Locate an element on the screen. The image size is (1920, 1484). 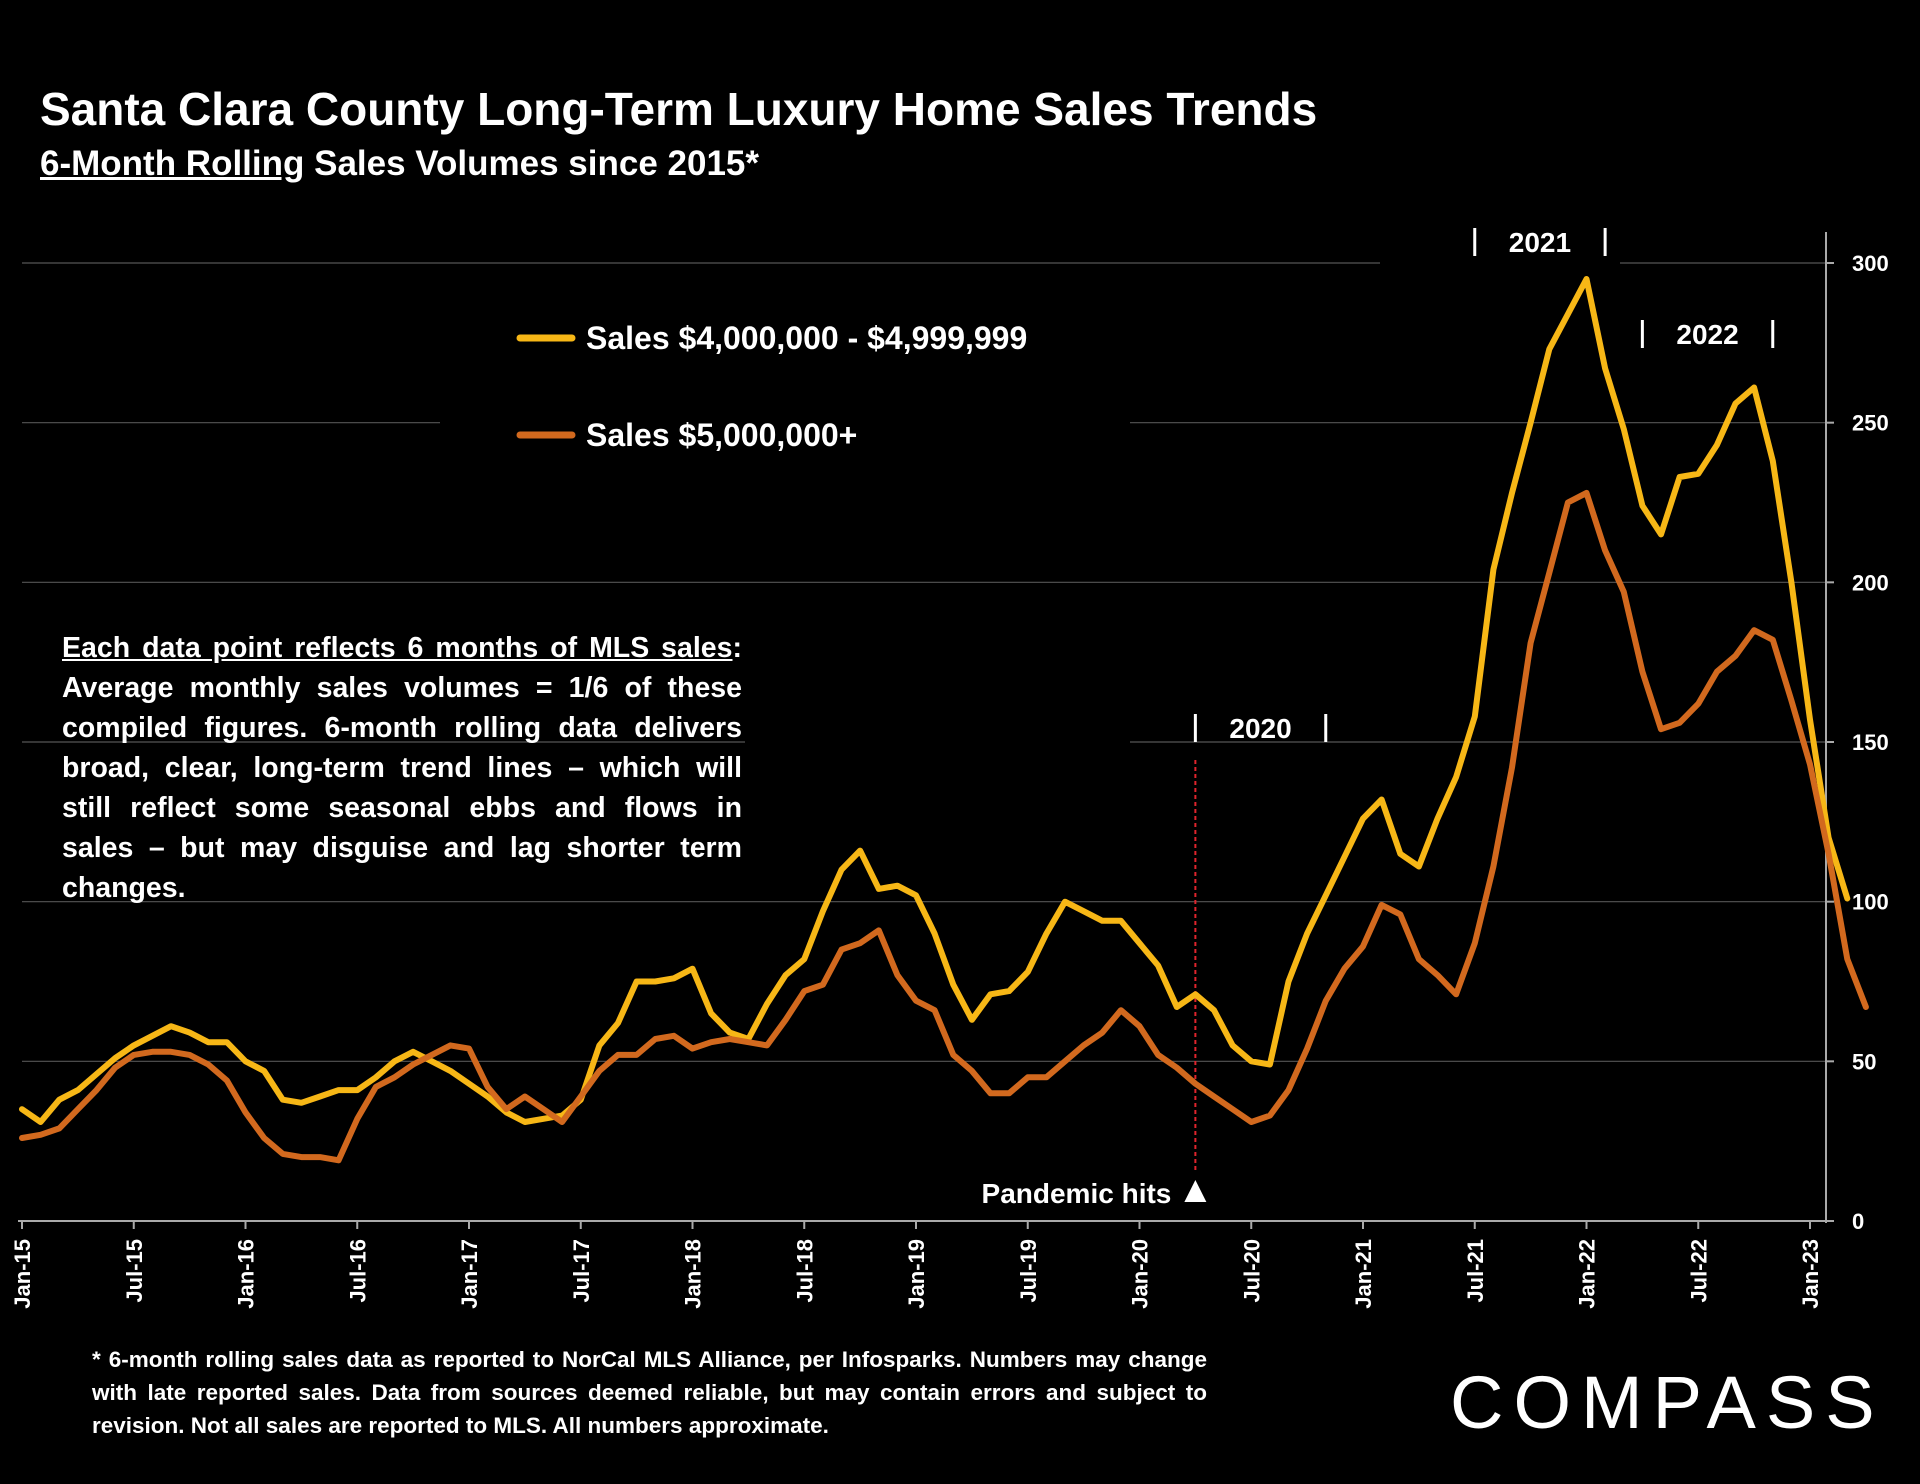
x-tick-label: Jul-18 is located at coordinates (804, 1271).